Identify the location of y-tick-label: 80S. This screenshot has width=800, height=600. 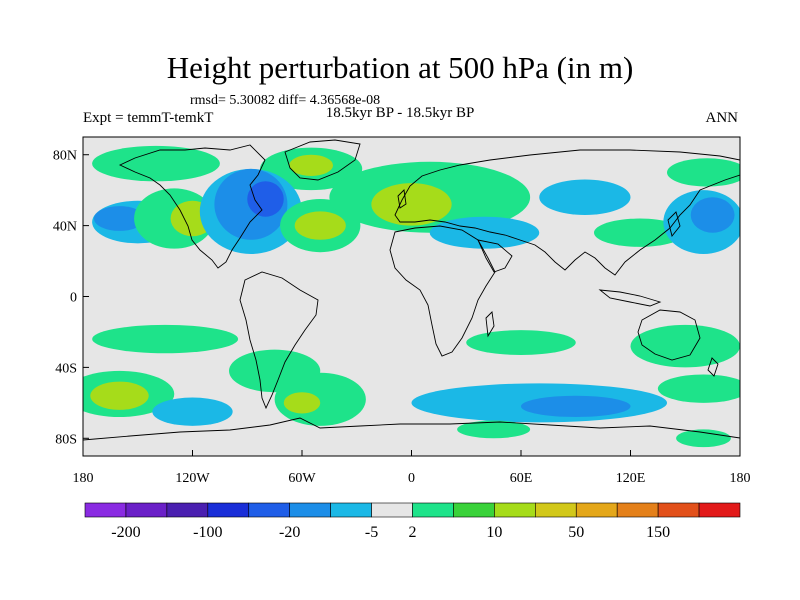
(66, 439).